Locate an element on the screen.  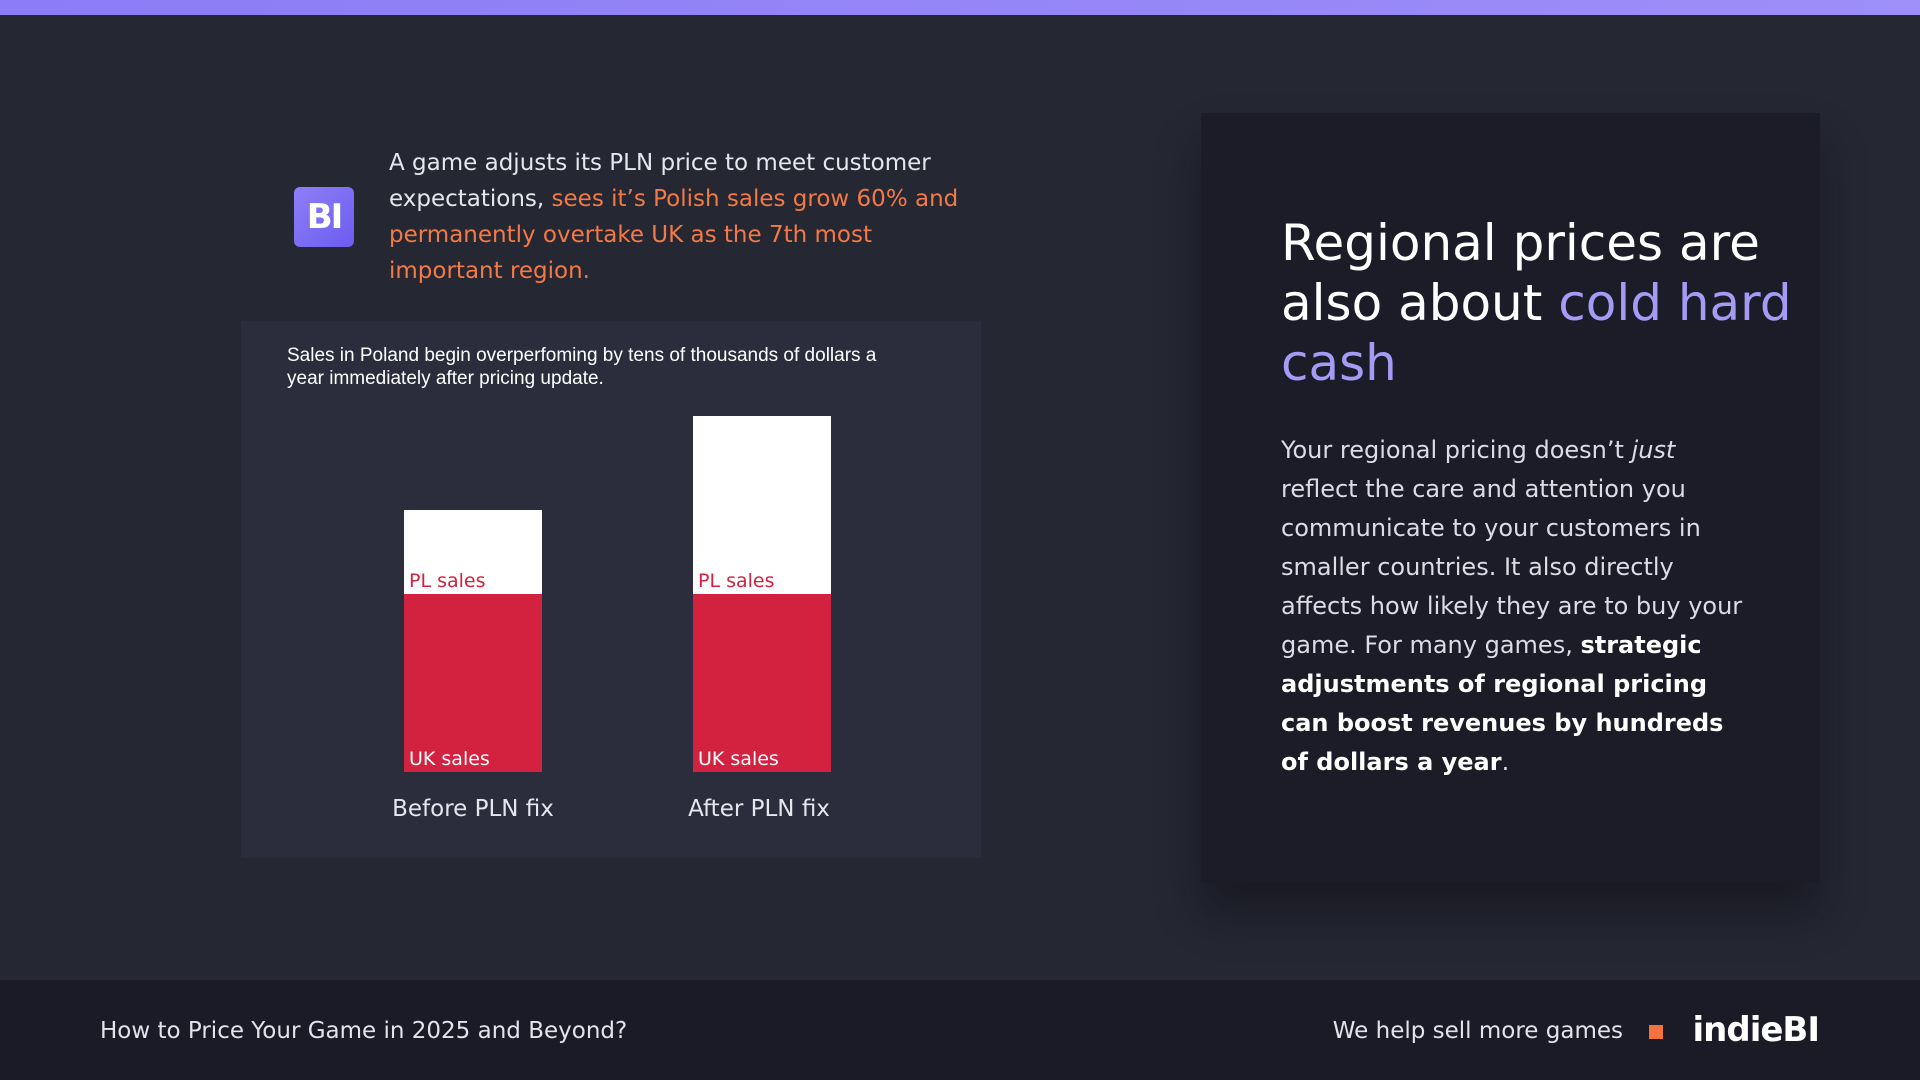
footer-square-icon is located at coordinates (1656, 1032).